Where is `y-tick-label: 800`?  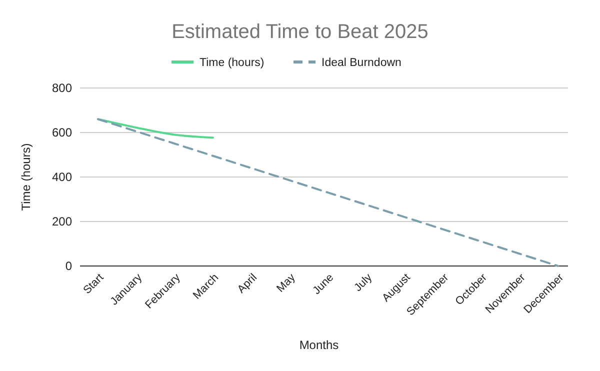
y-tick-label: 800 is located at coordinates (62, 88).